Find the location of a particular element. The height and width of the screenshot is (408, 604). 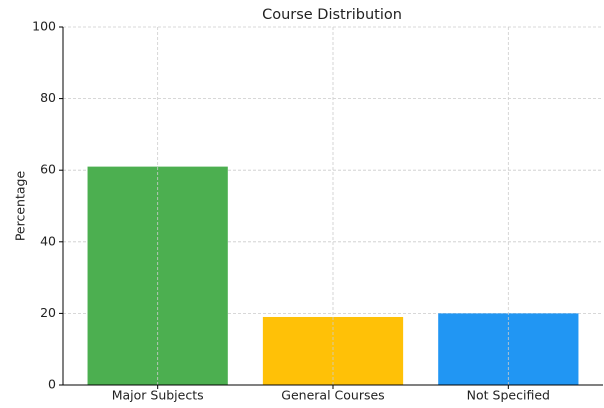

x-tick-label: Major Subjects is located at coordinates (158, 395).